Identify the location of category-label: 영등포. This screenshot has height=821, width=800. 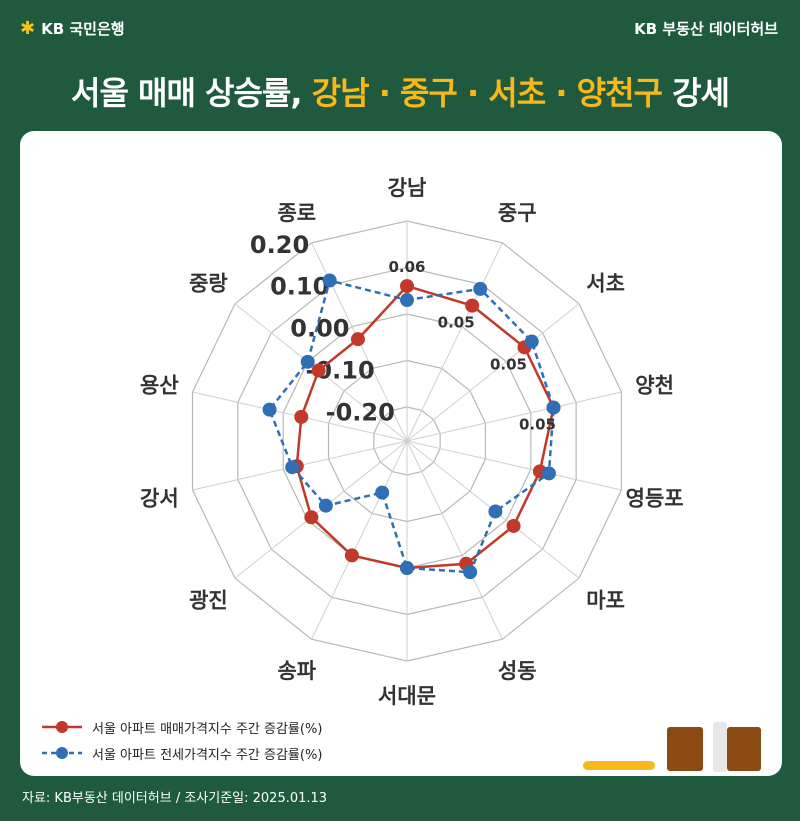
(655, 499).